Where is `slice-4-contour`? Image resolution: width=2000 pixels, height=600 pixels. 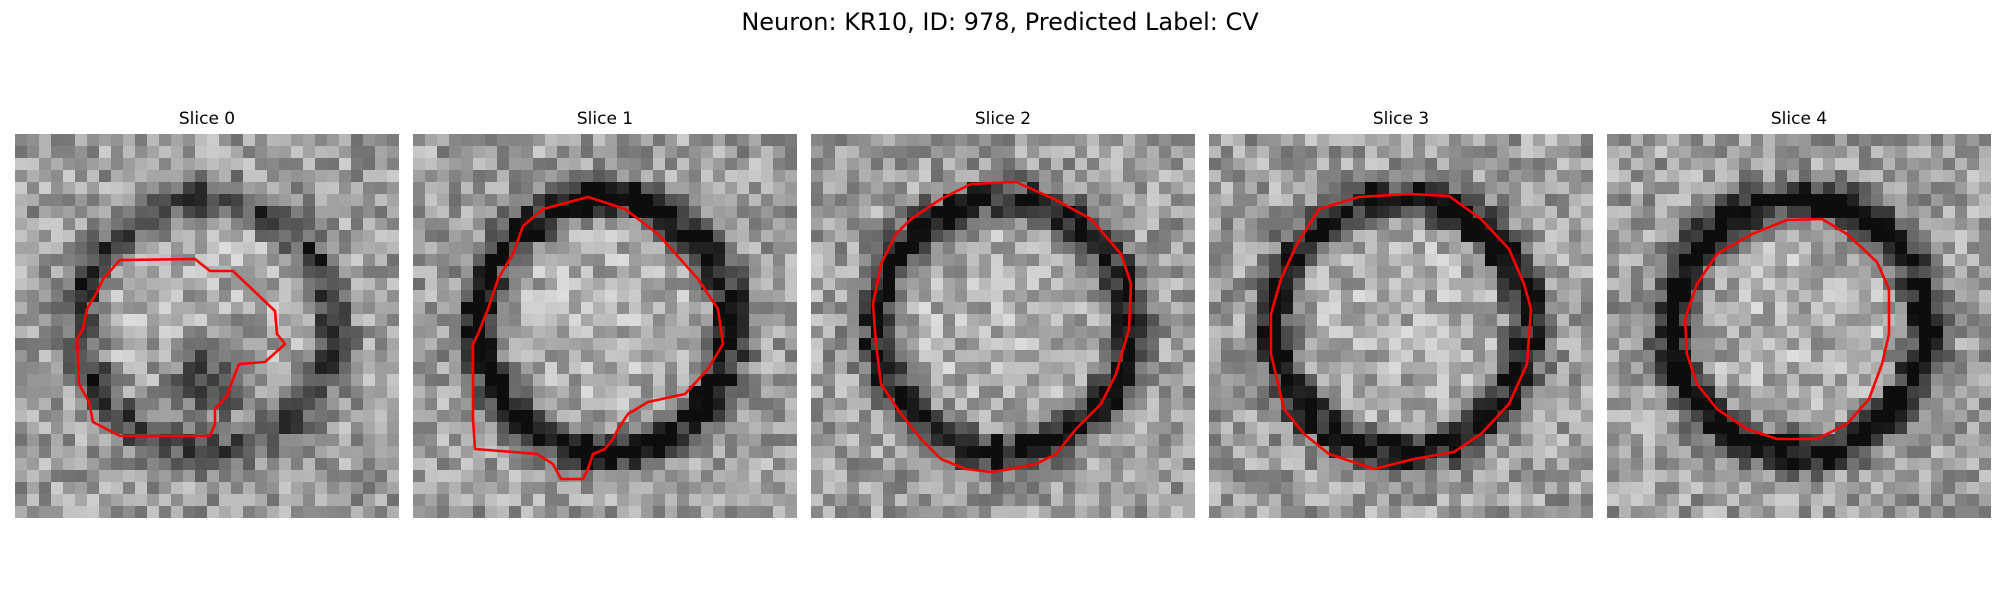
slice-4-contour is located at coordinates (1787, 329).